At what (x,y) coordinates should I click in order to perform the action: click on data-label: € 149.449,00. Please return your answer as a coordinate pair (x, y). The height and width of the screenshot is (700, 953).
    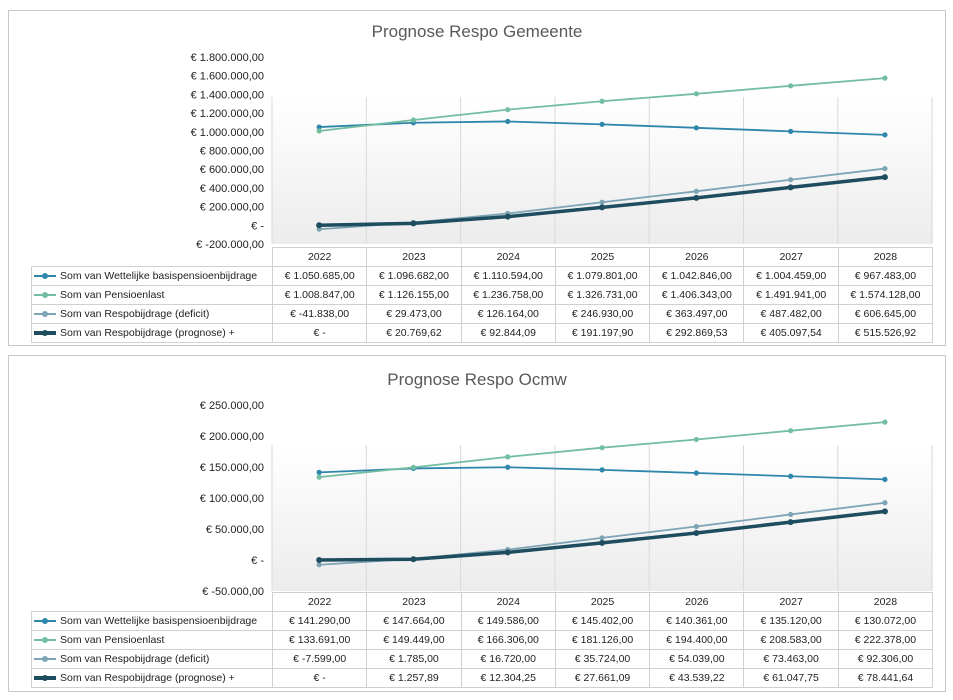
    Looking at the image, I should click on (414, 640).